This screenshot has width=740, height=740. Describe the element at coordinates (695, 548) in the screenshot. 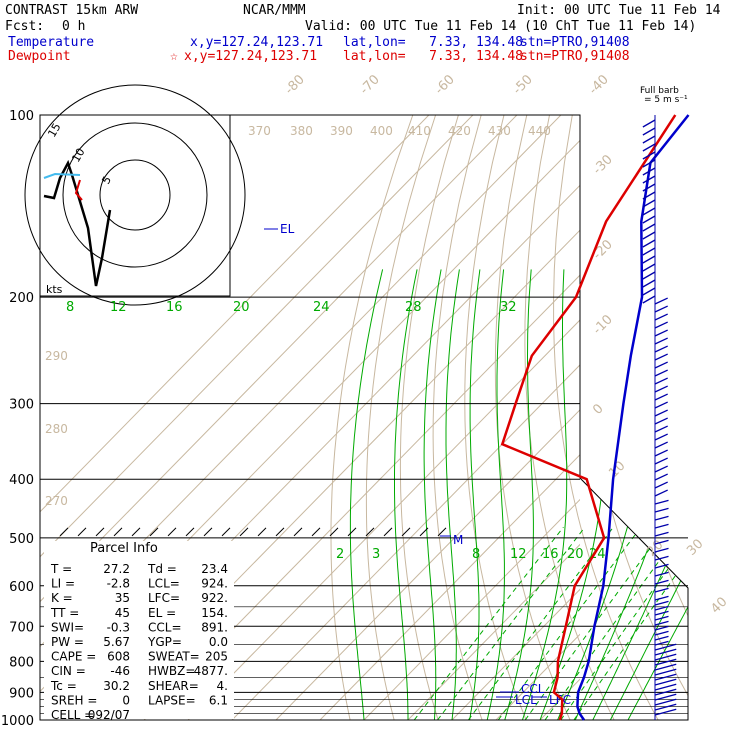

I see `isotherm-label: 30` at that location.